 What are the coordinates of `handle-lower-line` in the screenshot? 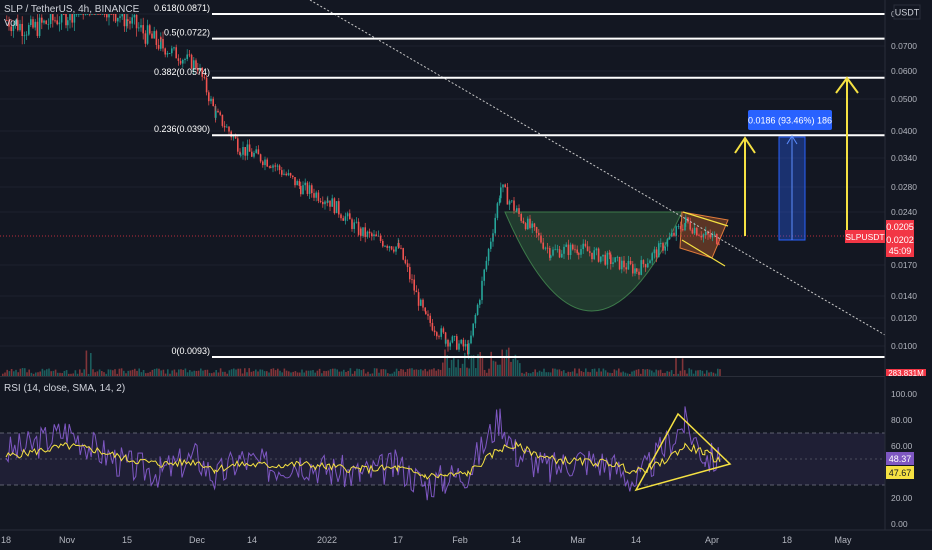 It's located at (703, 253).